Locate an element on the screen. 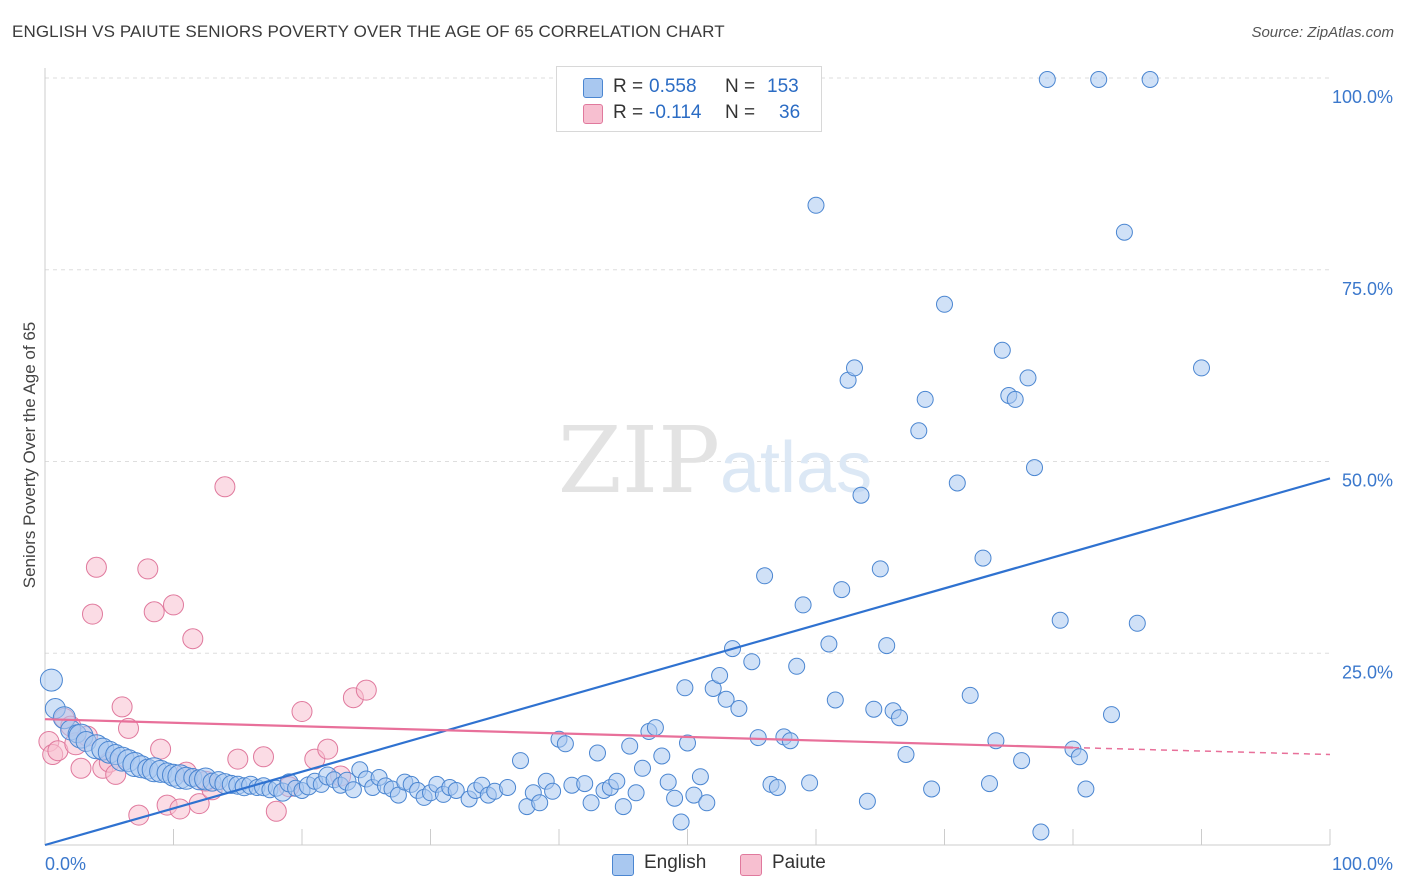 Image resolution: width=1406 pixels, height=892 pixels. y-tick-label: 25.0% is located at coordinates (1367, 672).